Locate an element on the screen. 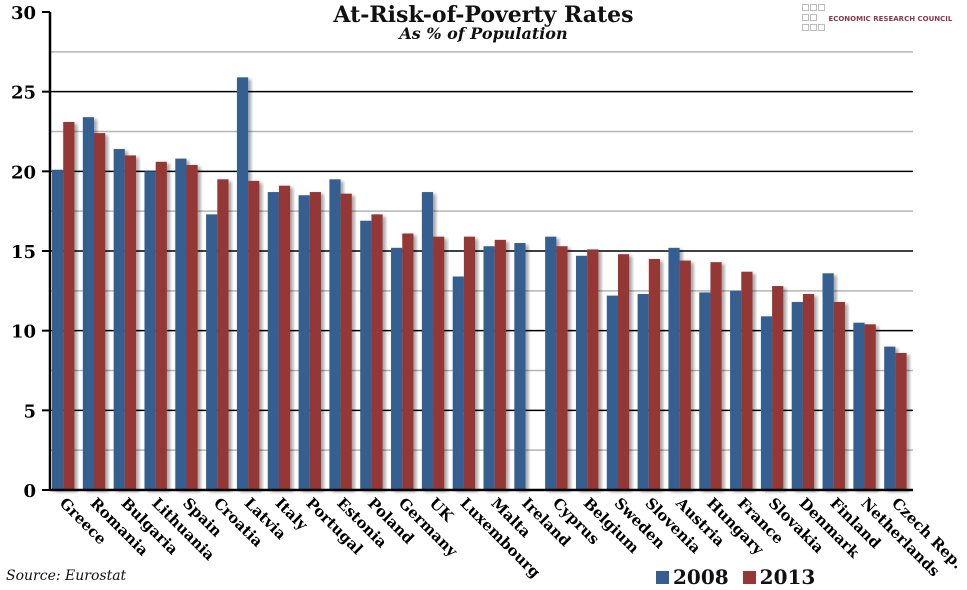 The width and height of the screenshot is (967, 590). bar-2008-denmark is located at coordinates (797, 395).